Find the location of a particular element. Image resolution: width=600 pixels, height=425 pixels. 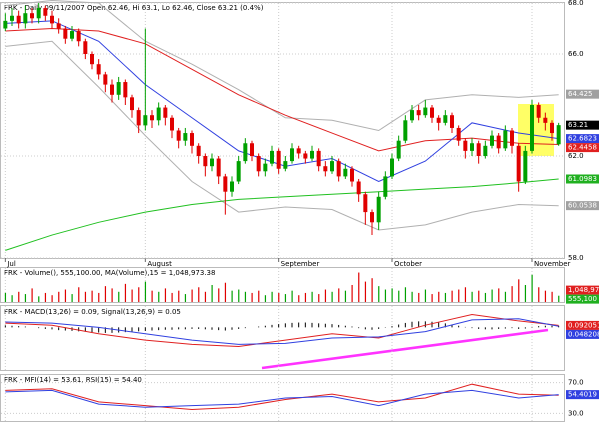

macd-panel is located at coordinates (282, 338).